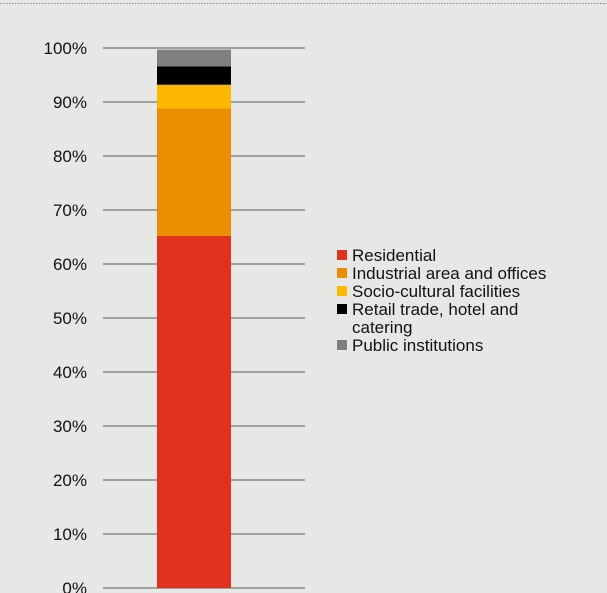  I want to click on y-tick-label: 40%, so click(70, 372).